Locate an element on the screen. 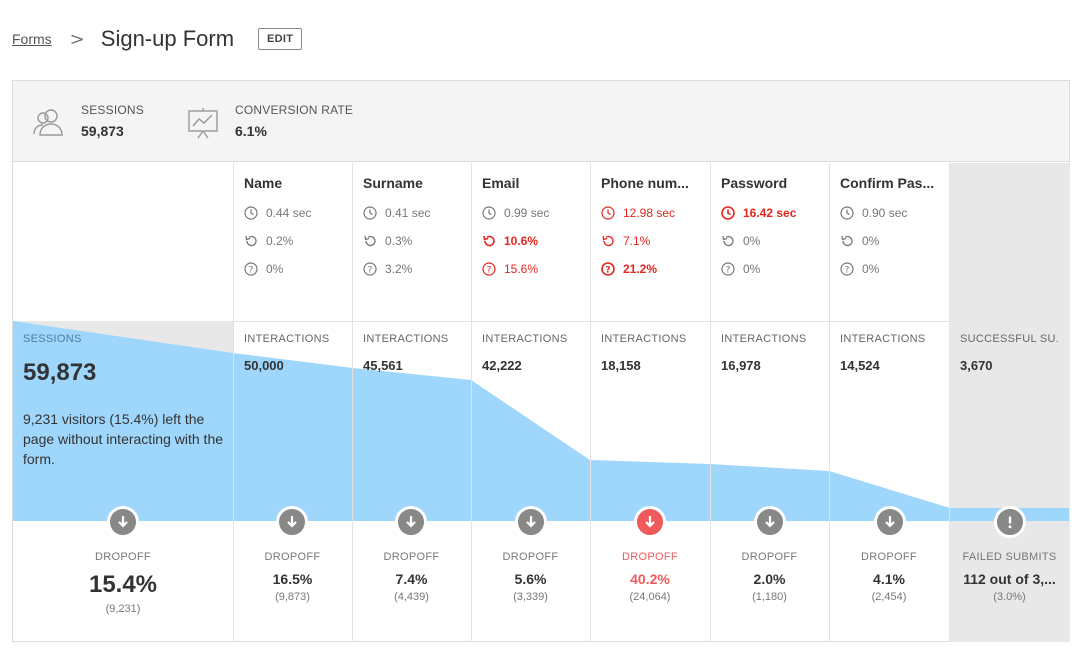 The image size is (1083, 666). field-header-phone: Phone num... 12.98 sec 7.1% ? 21.2% is located at coordinates (656, 226).